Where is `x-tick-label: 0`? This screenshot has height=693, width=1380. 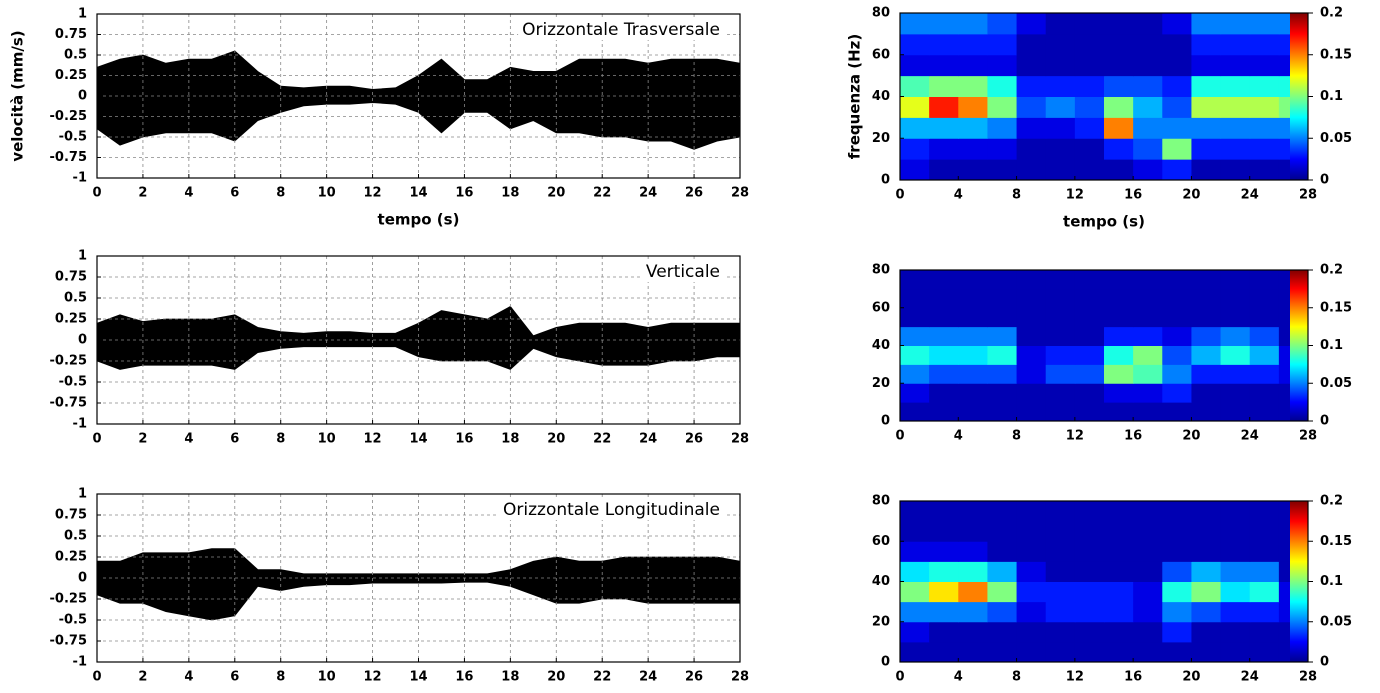 x-tick-label: 0 is located at coordinates (96, 677).